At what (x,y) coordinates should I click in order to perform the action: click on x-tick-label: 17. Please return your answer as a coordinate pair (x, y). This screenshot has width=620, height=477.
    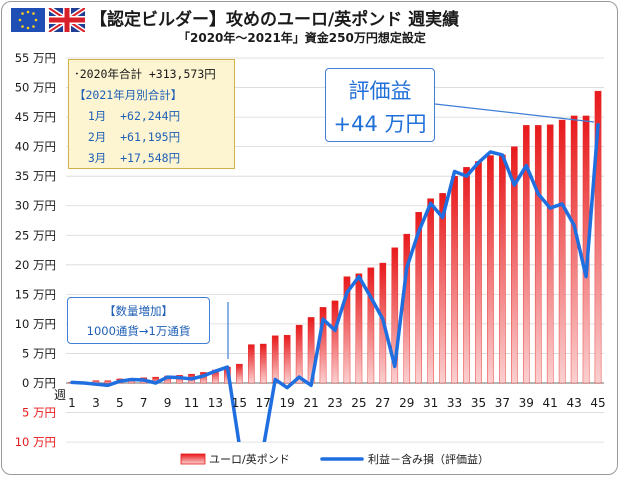
    Looking at the image, I should click on (263, 403).